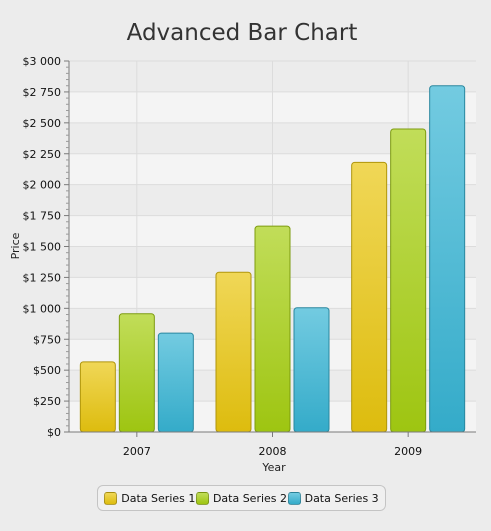 The height and width of the screenshot is (531, 491). I want to click on x-axis-ticks: 2007 2008 2009, so click(272, 445).